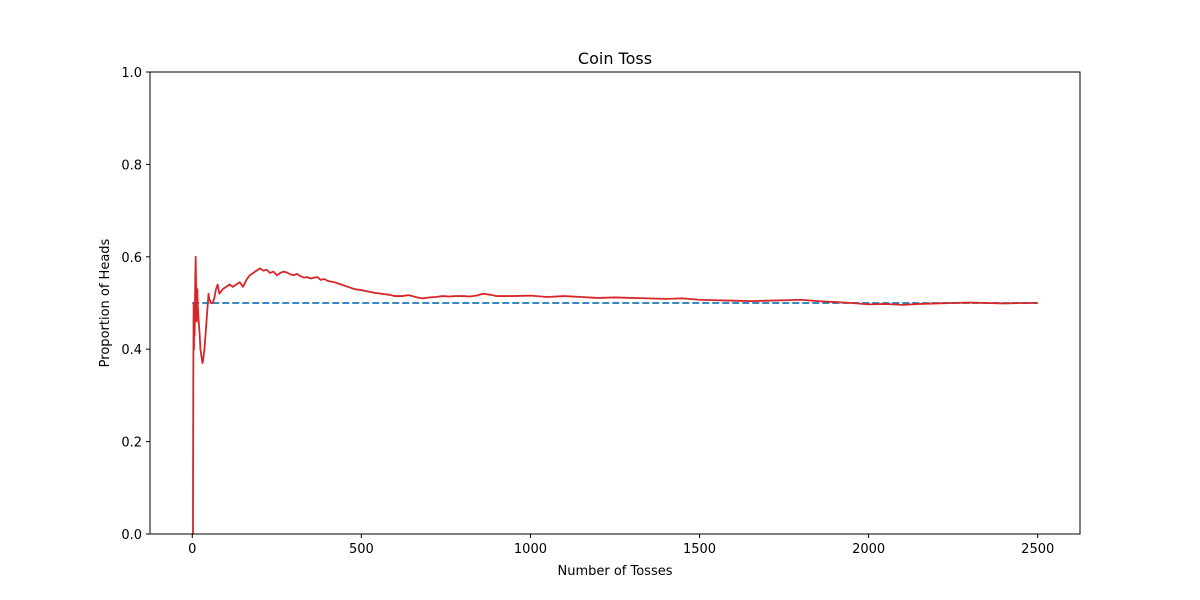 The image size is (1200, 600). What do you see at coordinates (105, 302) in the screenshot?
I see `y-axis-label: Proportion of Heads` at bounding box center [105, 302].